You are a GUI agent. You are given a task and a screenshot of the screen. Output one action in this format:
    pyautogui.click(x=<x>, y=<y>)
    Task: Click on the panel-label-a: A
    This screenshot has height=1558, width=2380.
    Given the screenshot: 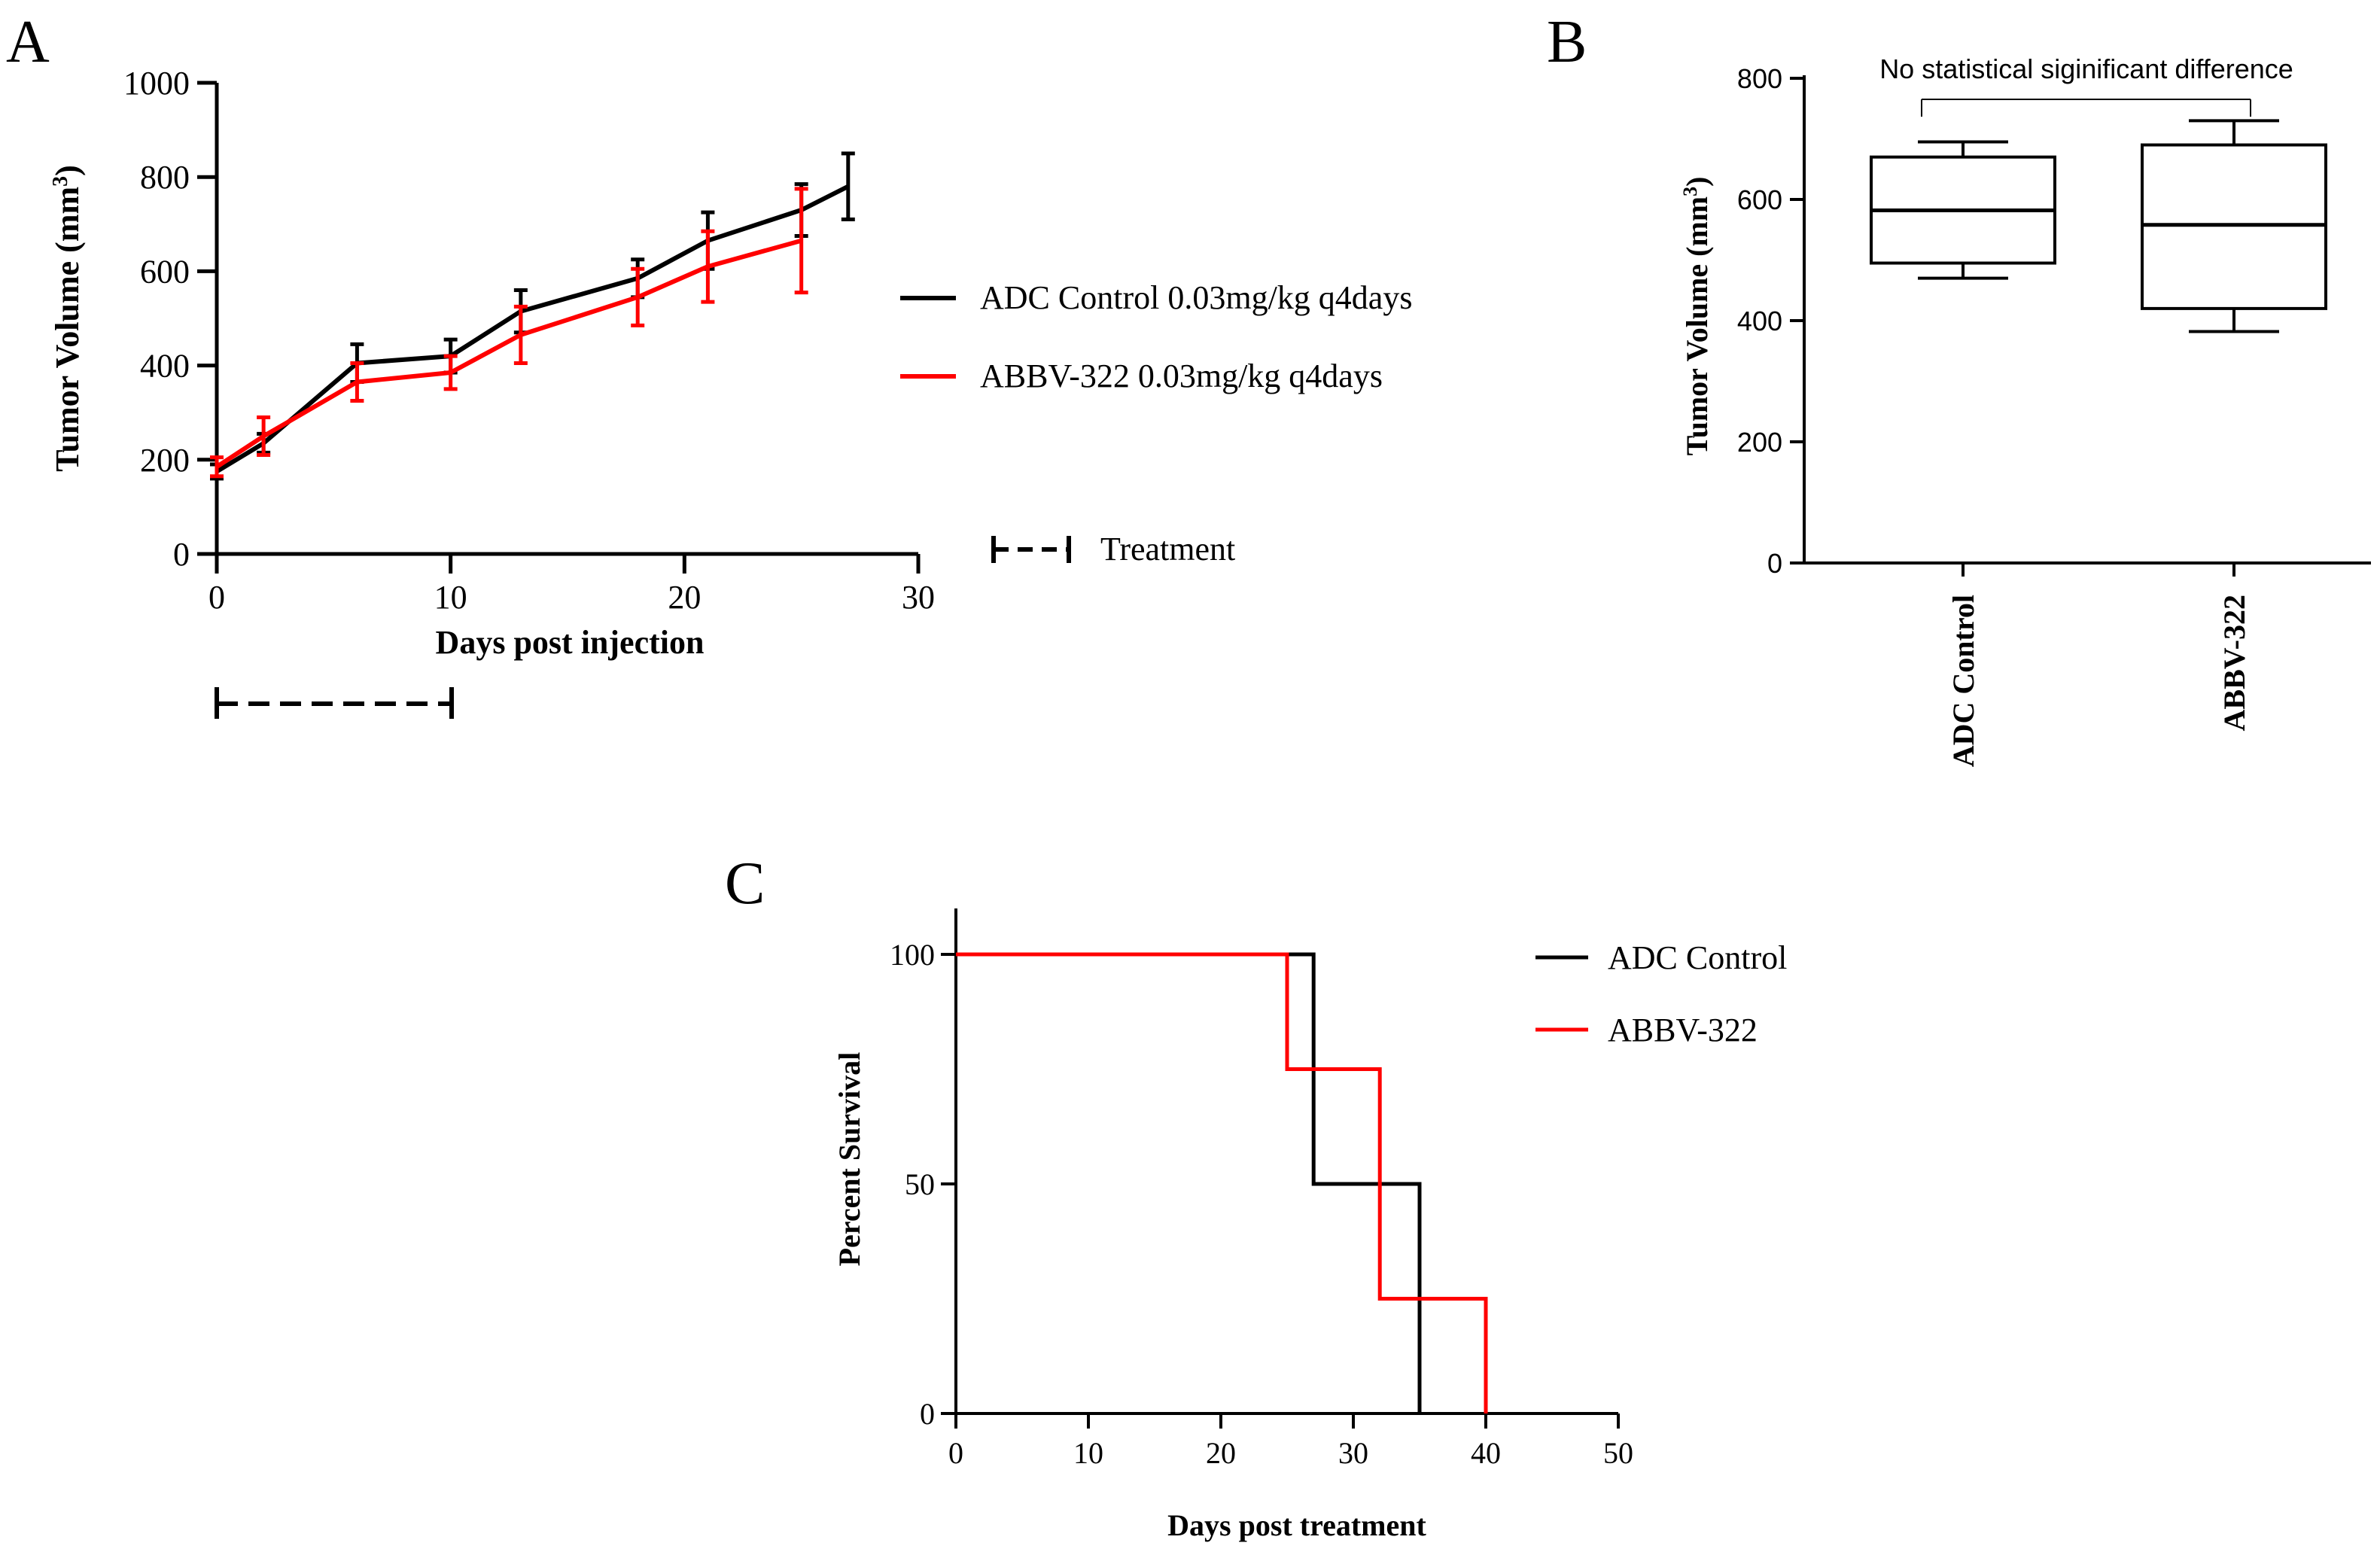 What is the action you would take?
    pyautogui.click(x=28, y=42)
    